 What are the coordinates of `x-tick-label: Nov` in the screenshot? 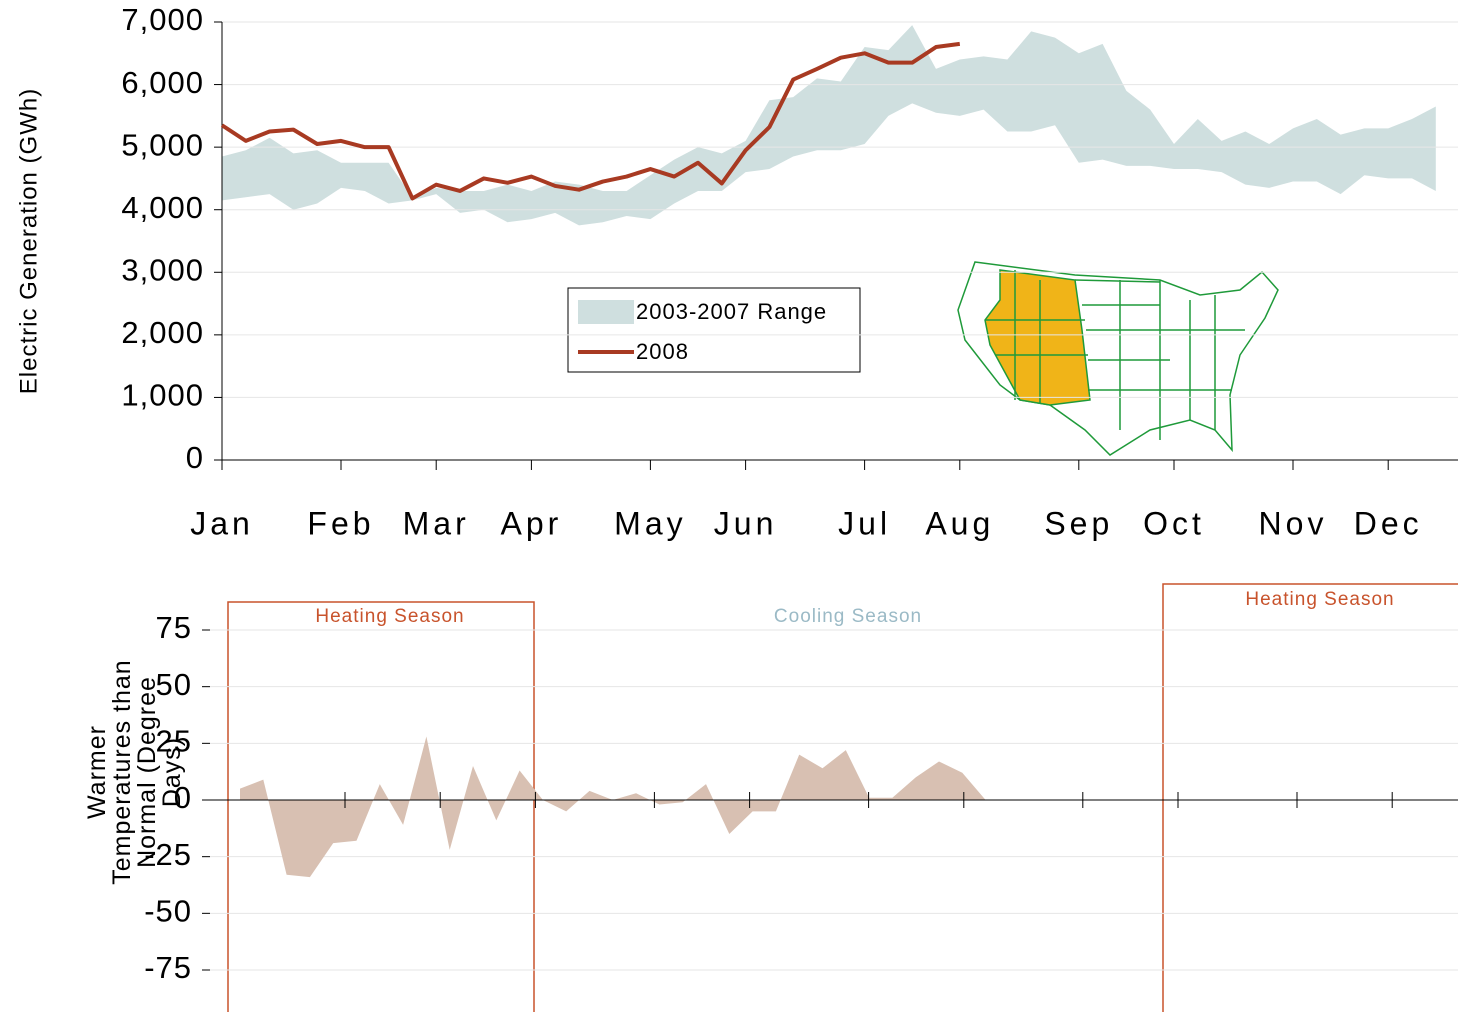 It's located at (1293, 523).